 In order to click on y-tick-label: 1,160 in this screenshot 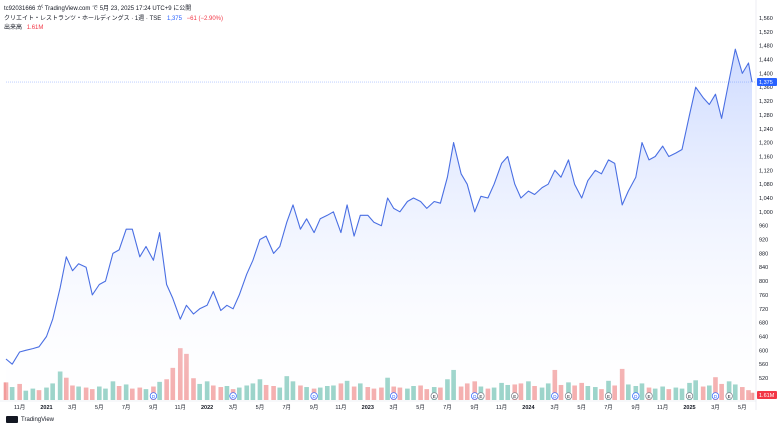, I will do `click(766, 157)`.